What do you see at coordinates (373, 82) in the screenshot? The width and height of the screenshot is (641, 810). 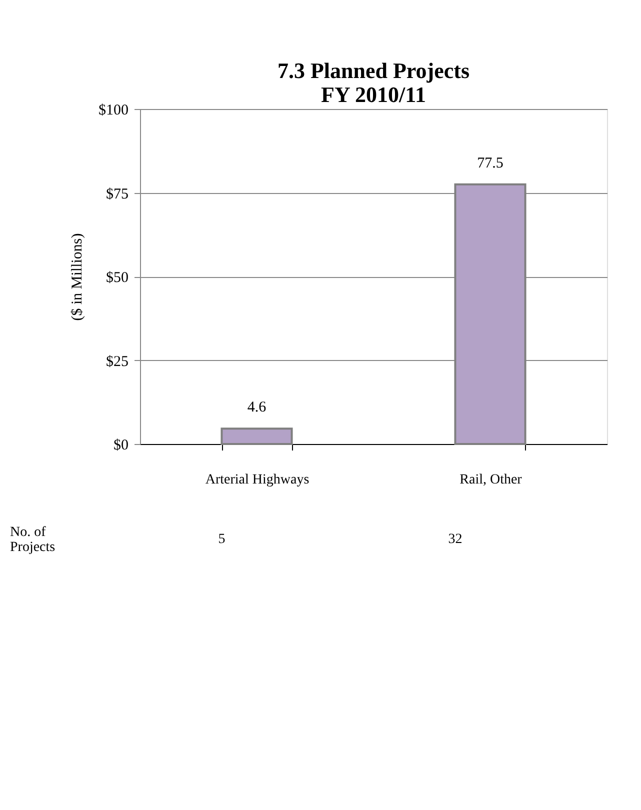 I see `chart-title: 7.3 Planned Projects FY 2010/11` at bounding box center [373, 82].